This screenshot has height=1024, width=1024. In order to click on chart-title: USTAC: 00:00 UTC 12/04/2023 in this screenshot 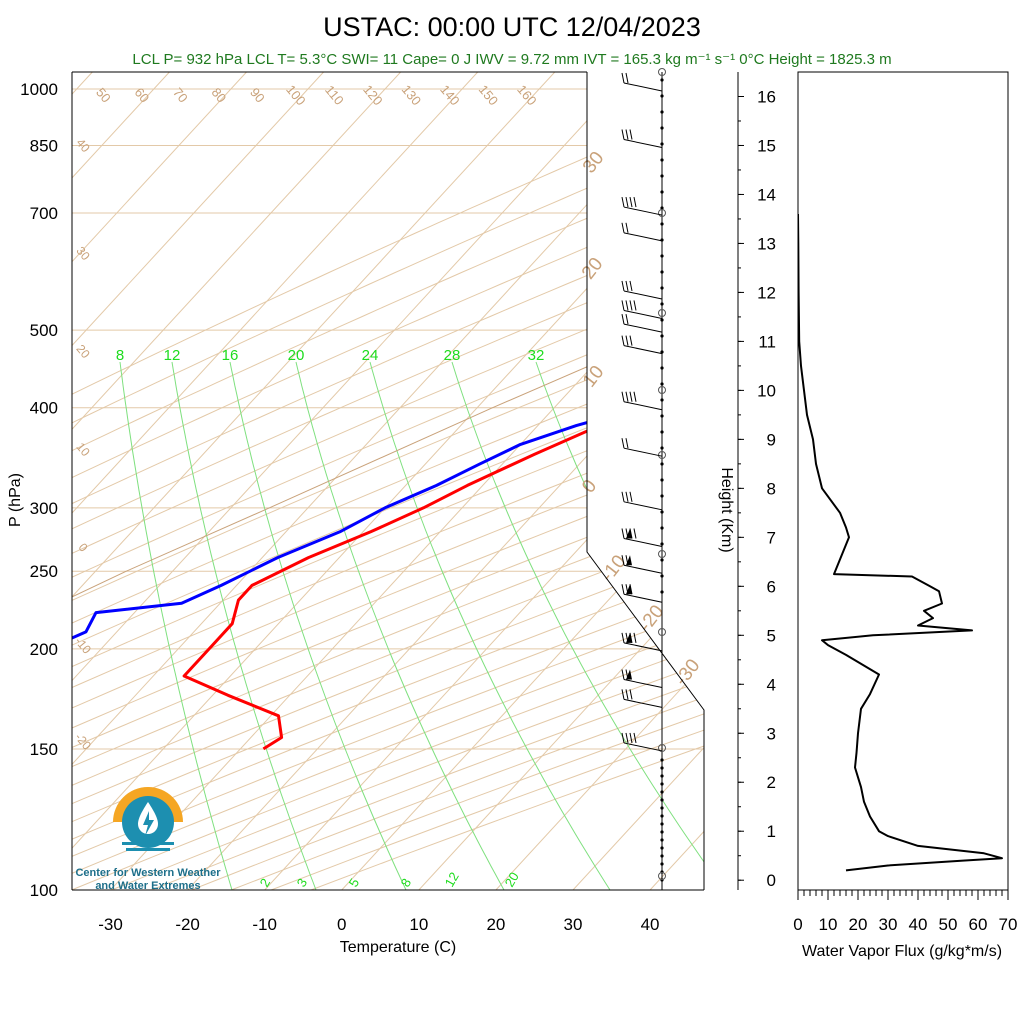, I will do `click(512, 27)`.